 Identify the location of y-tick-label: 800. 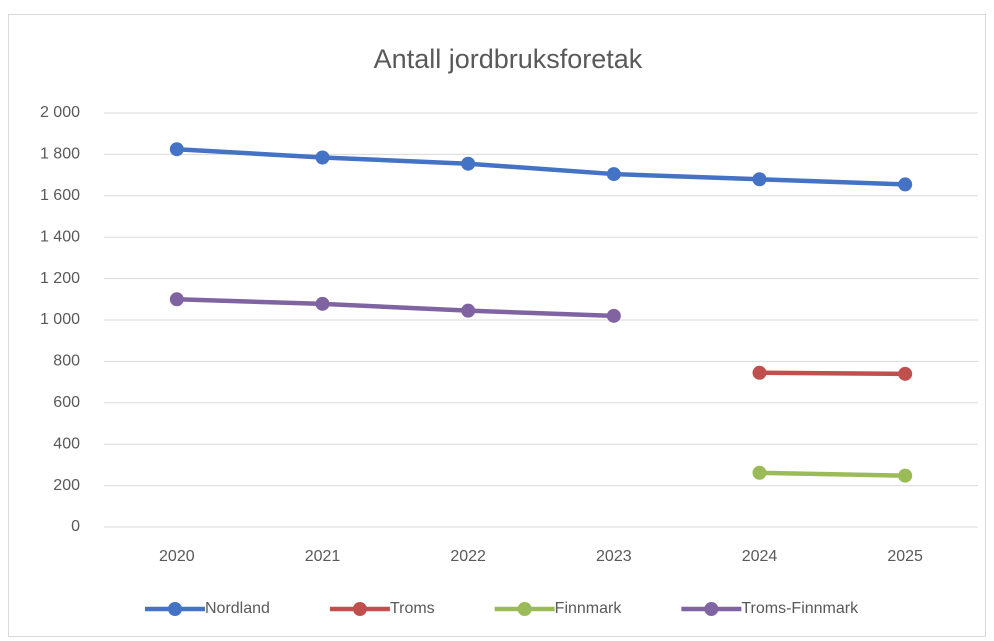
(66, 361).